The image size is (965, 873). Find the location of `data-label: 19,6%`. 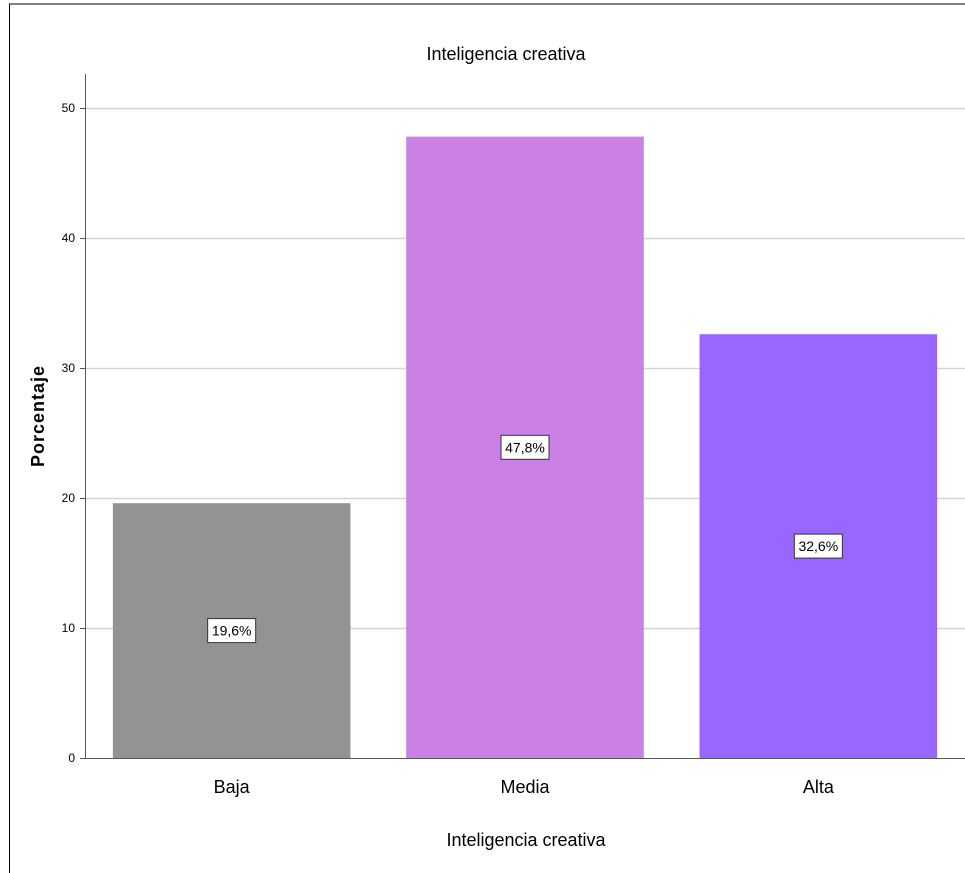

data-label: 19,6% is located at coordinates (232, 631).